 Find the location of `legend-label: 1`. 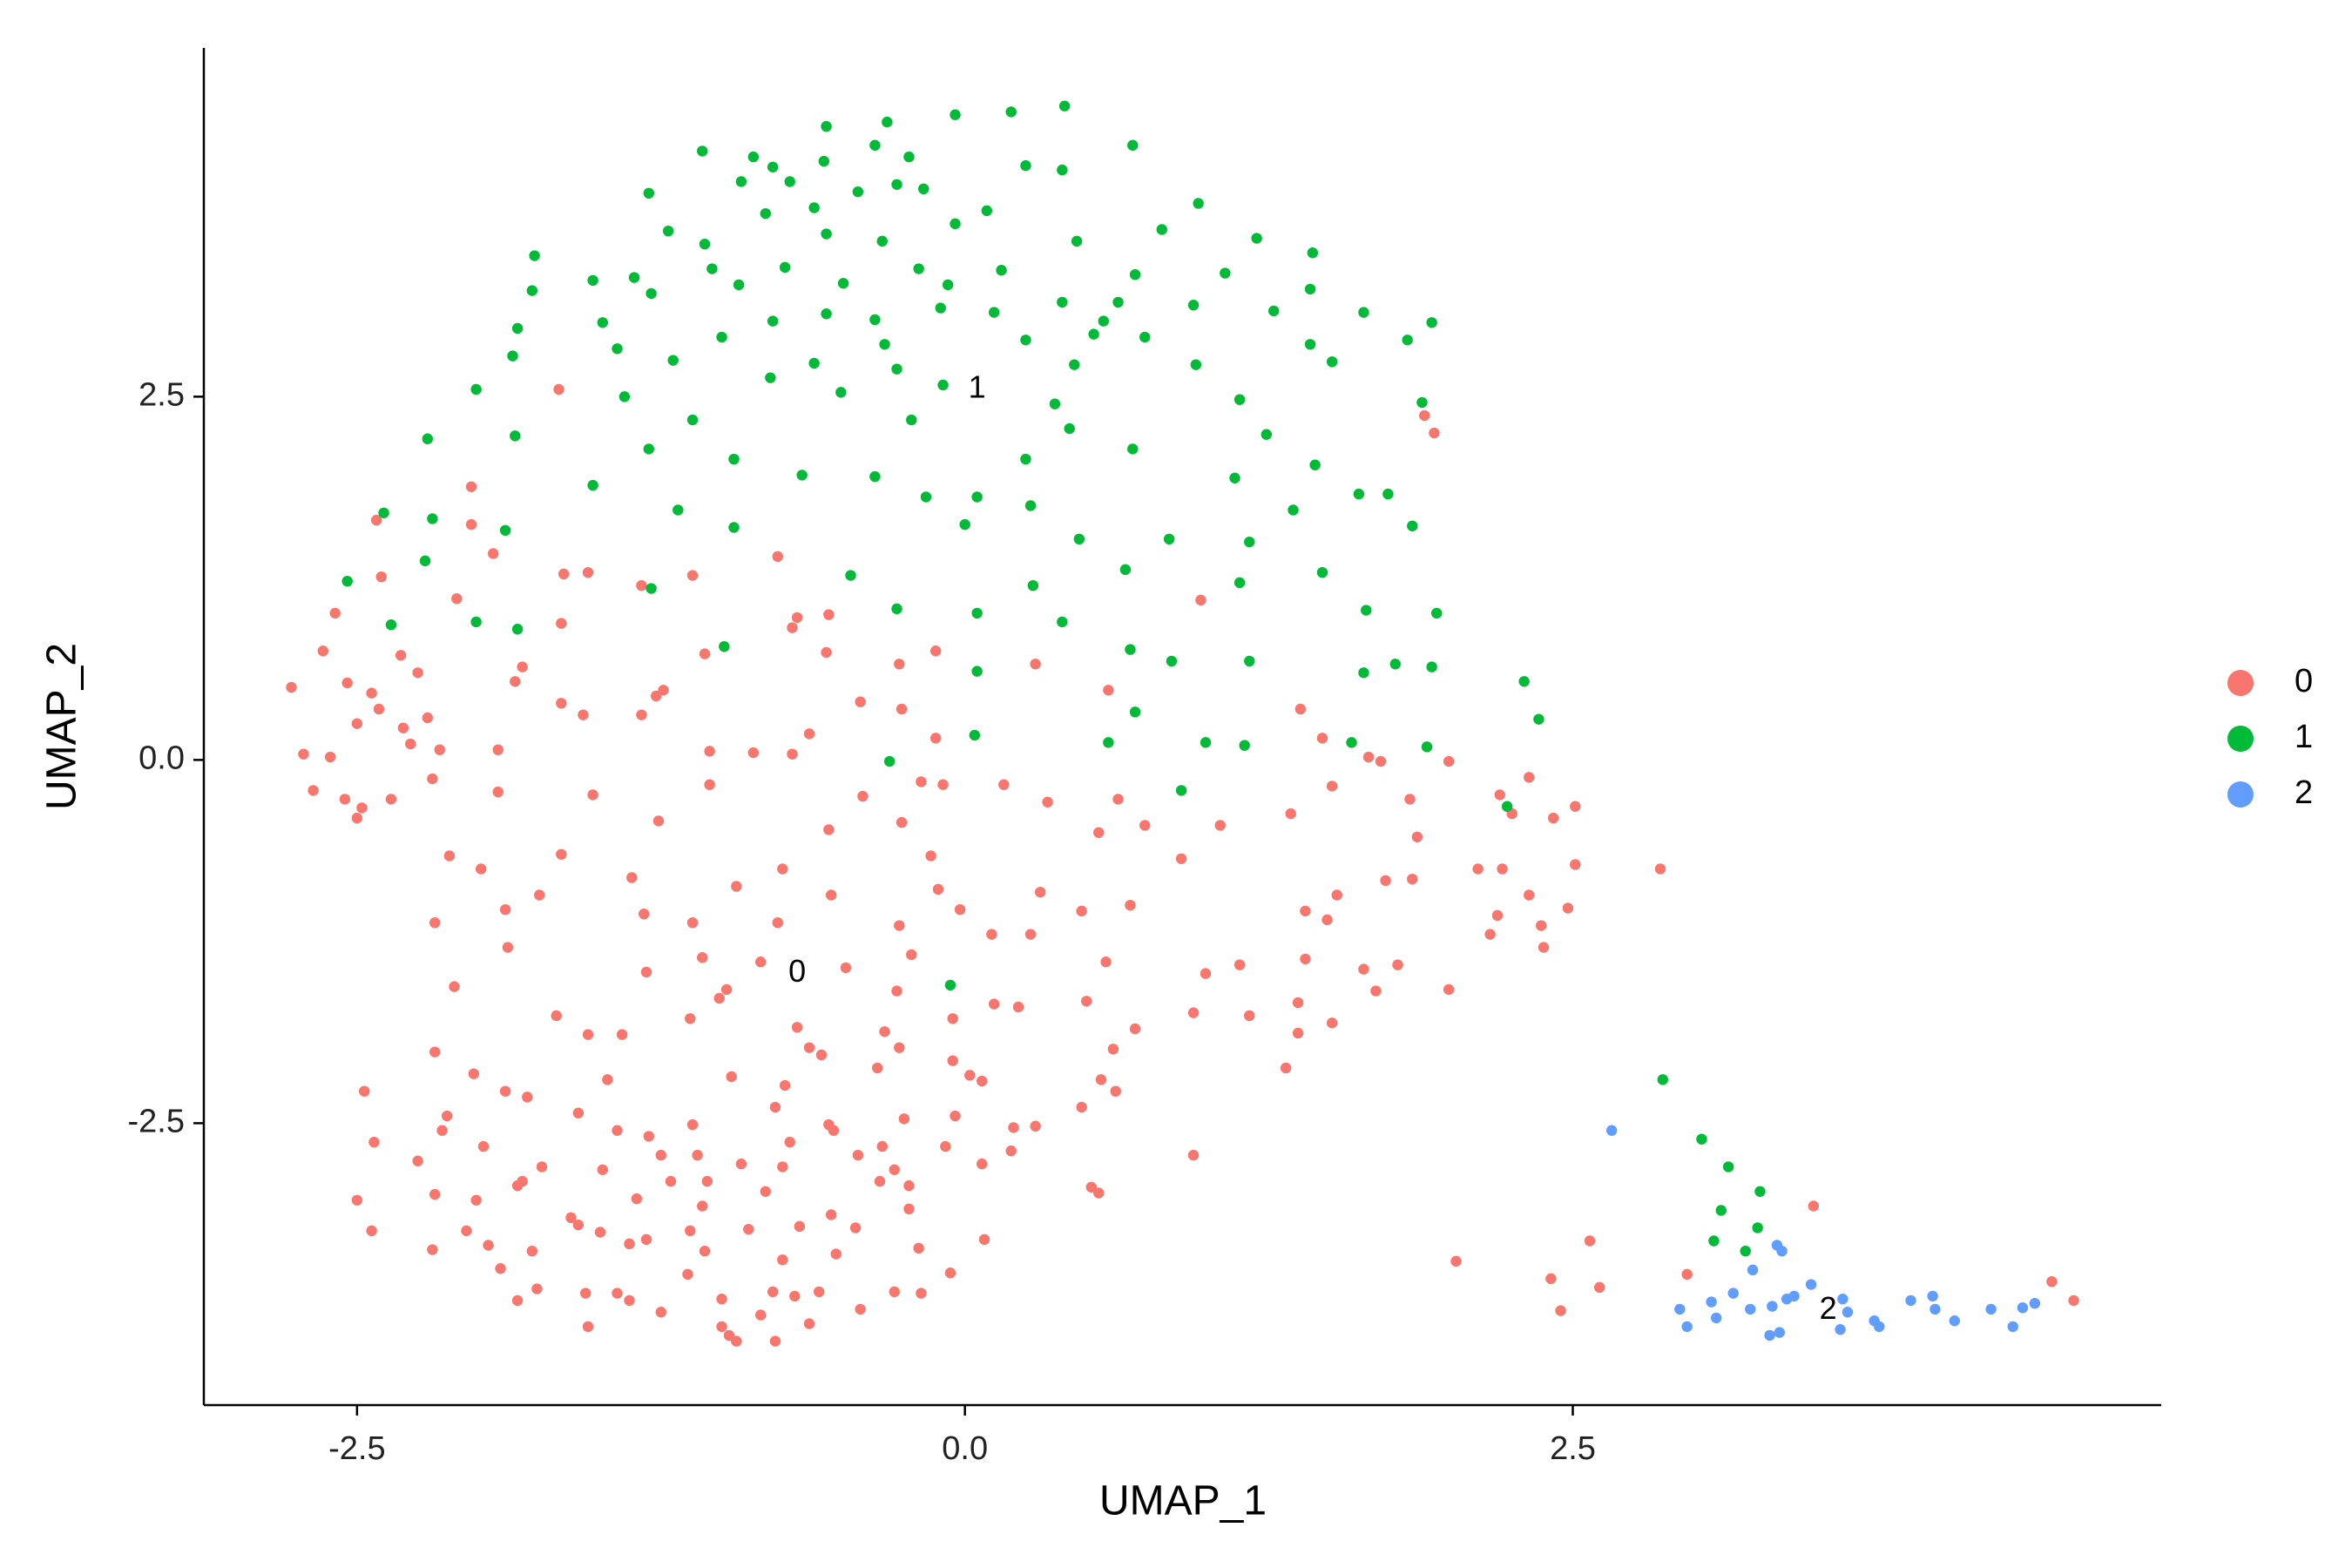

legend-label: 1 is located at coordinates (2304, 737).